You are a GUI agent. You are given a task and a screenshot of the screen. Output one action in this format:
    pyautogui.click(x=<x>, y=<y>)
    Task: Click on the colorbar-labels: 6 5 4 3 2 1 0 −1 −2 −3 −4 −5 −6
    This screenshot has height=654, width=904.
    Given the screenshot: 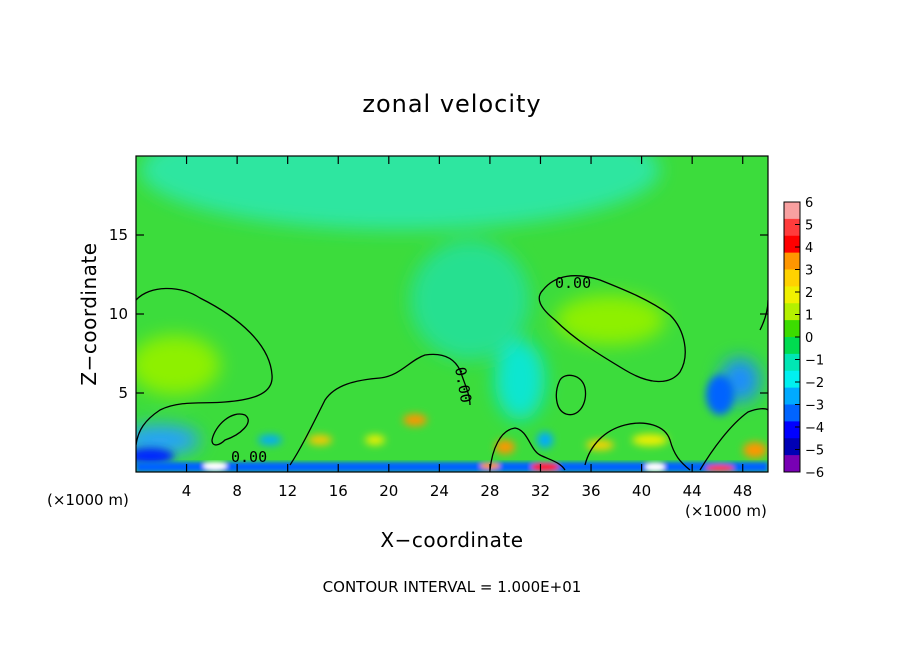 What is the action you would take?
    pyautogui.click(x=809, y=338)
    